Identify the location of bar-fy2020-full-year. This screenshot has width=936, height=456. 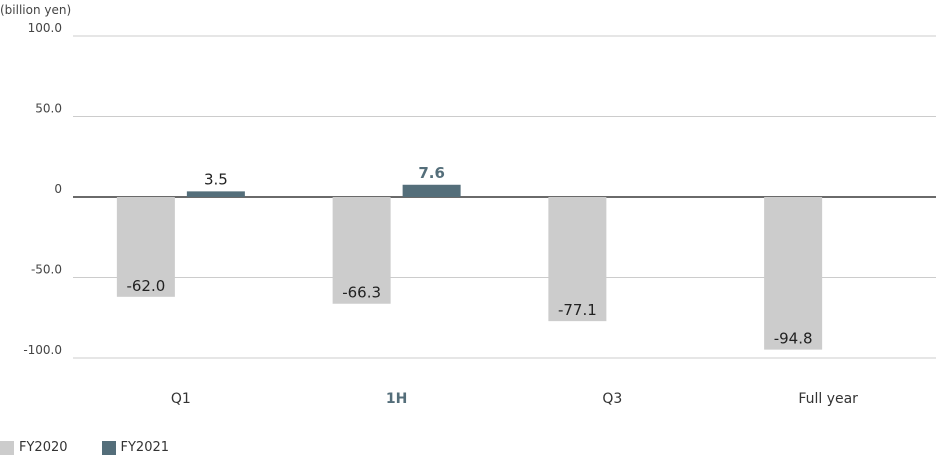
(793, 273).